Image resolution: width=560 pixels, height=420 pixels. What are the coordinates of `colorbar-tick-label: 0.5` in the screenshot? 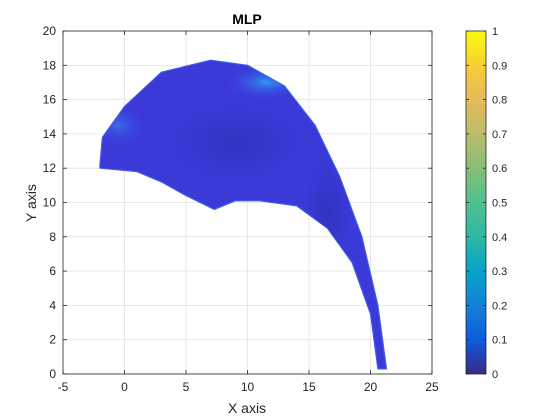 It's located at (499, 204).